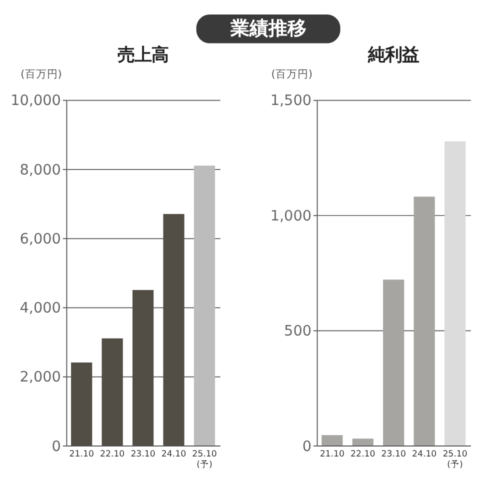 The image size is (480, 500). Describe the element at coordinates (40, 239) in the screenshot. I see `y-tick-label: 6,000` at that location.